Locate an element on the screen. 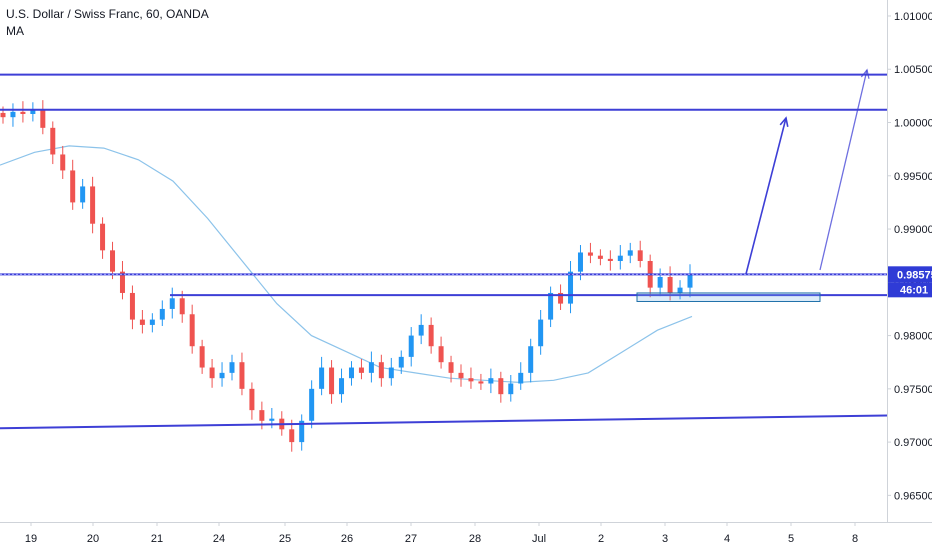  target-arrow is located at coordinates (767, 195).